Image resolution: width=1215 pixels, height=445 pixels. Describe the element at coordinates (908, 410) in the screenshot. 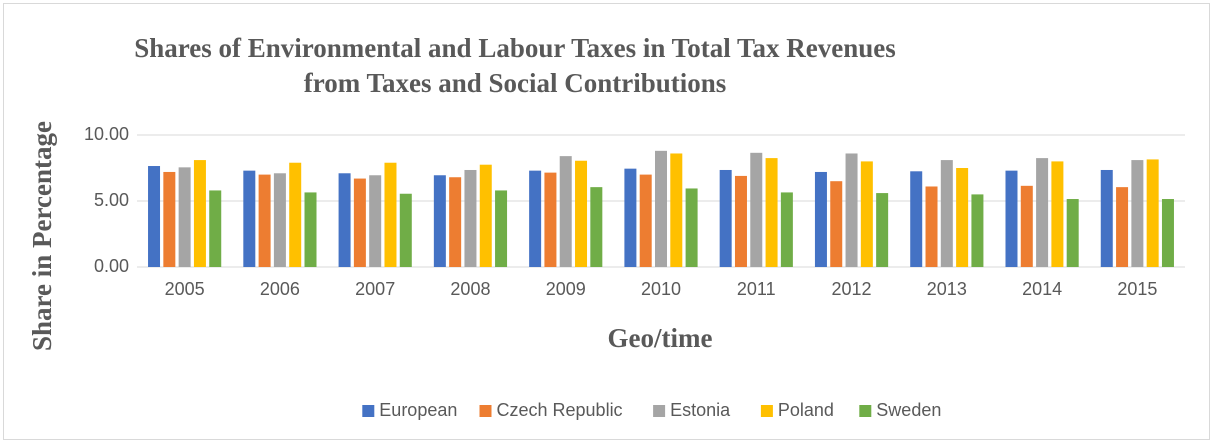

I see `legend-label: Sweden` at that location.